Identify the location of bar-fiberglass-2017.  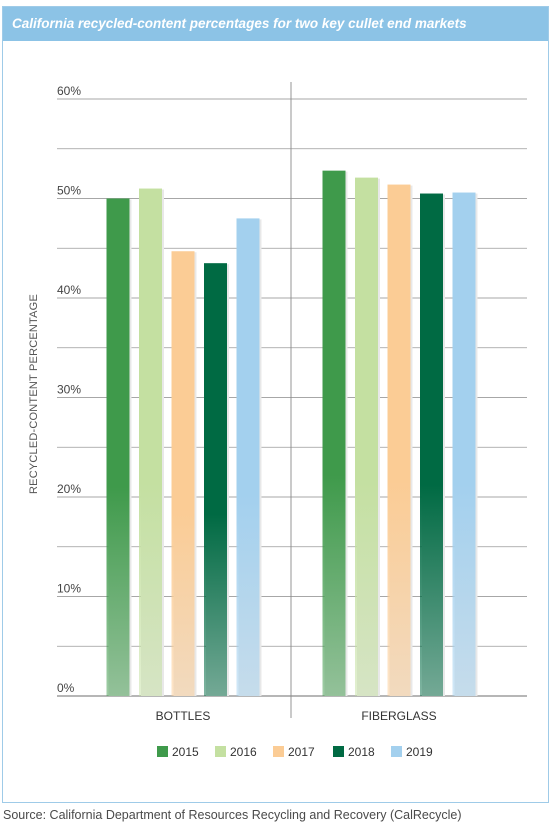
(399, 440).